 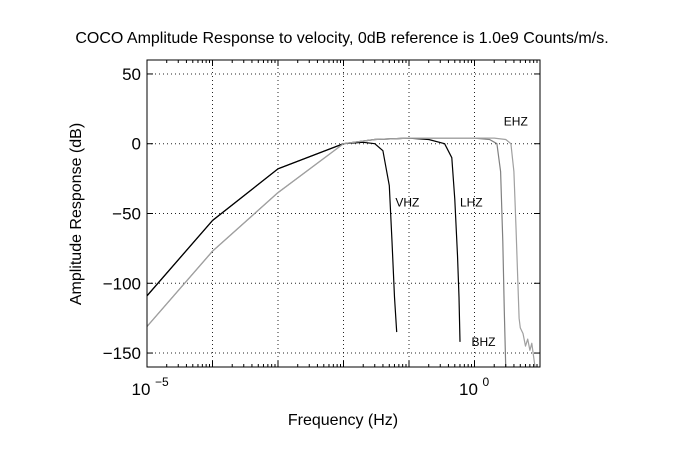 I want to click on series-label-vhz: VHZ, so click(x=407, y=203).